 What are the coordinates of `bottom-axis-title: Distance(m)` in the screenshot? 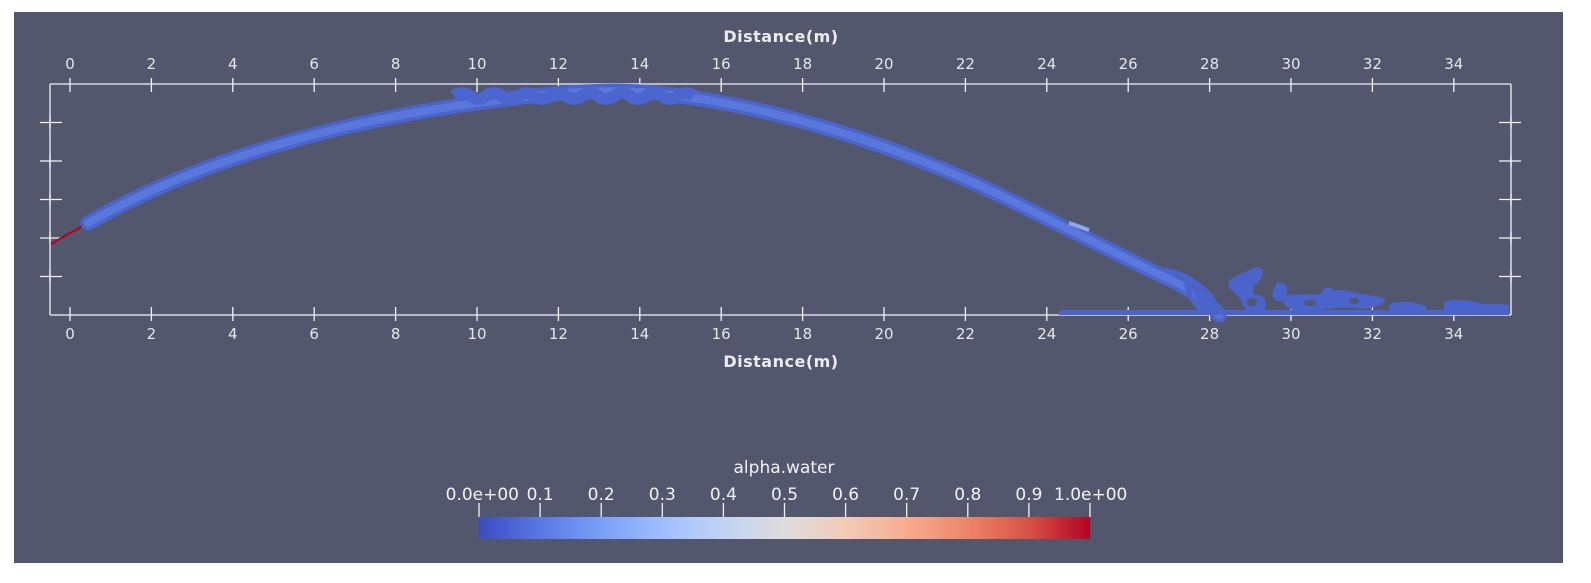 It's located at (780, 361).